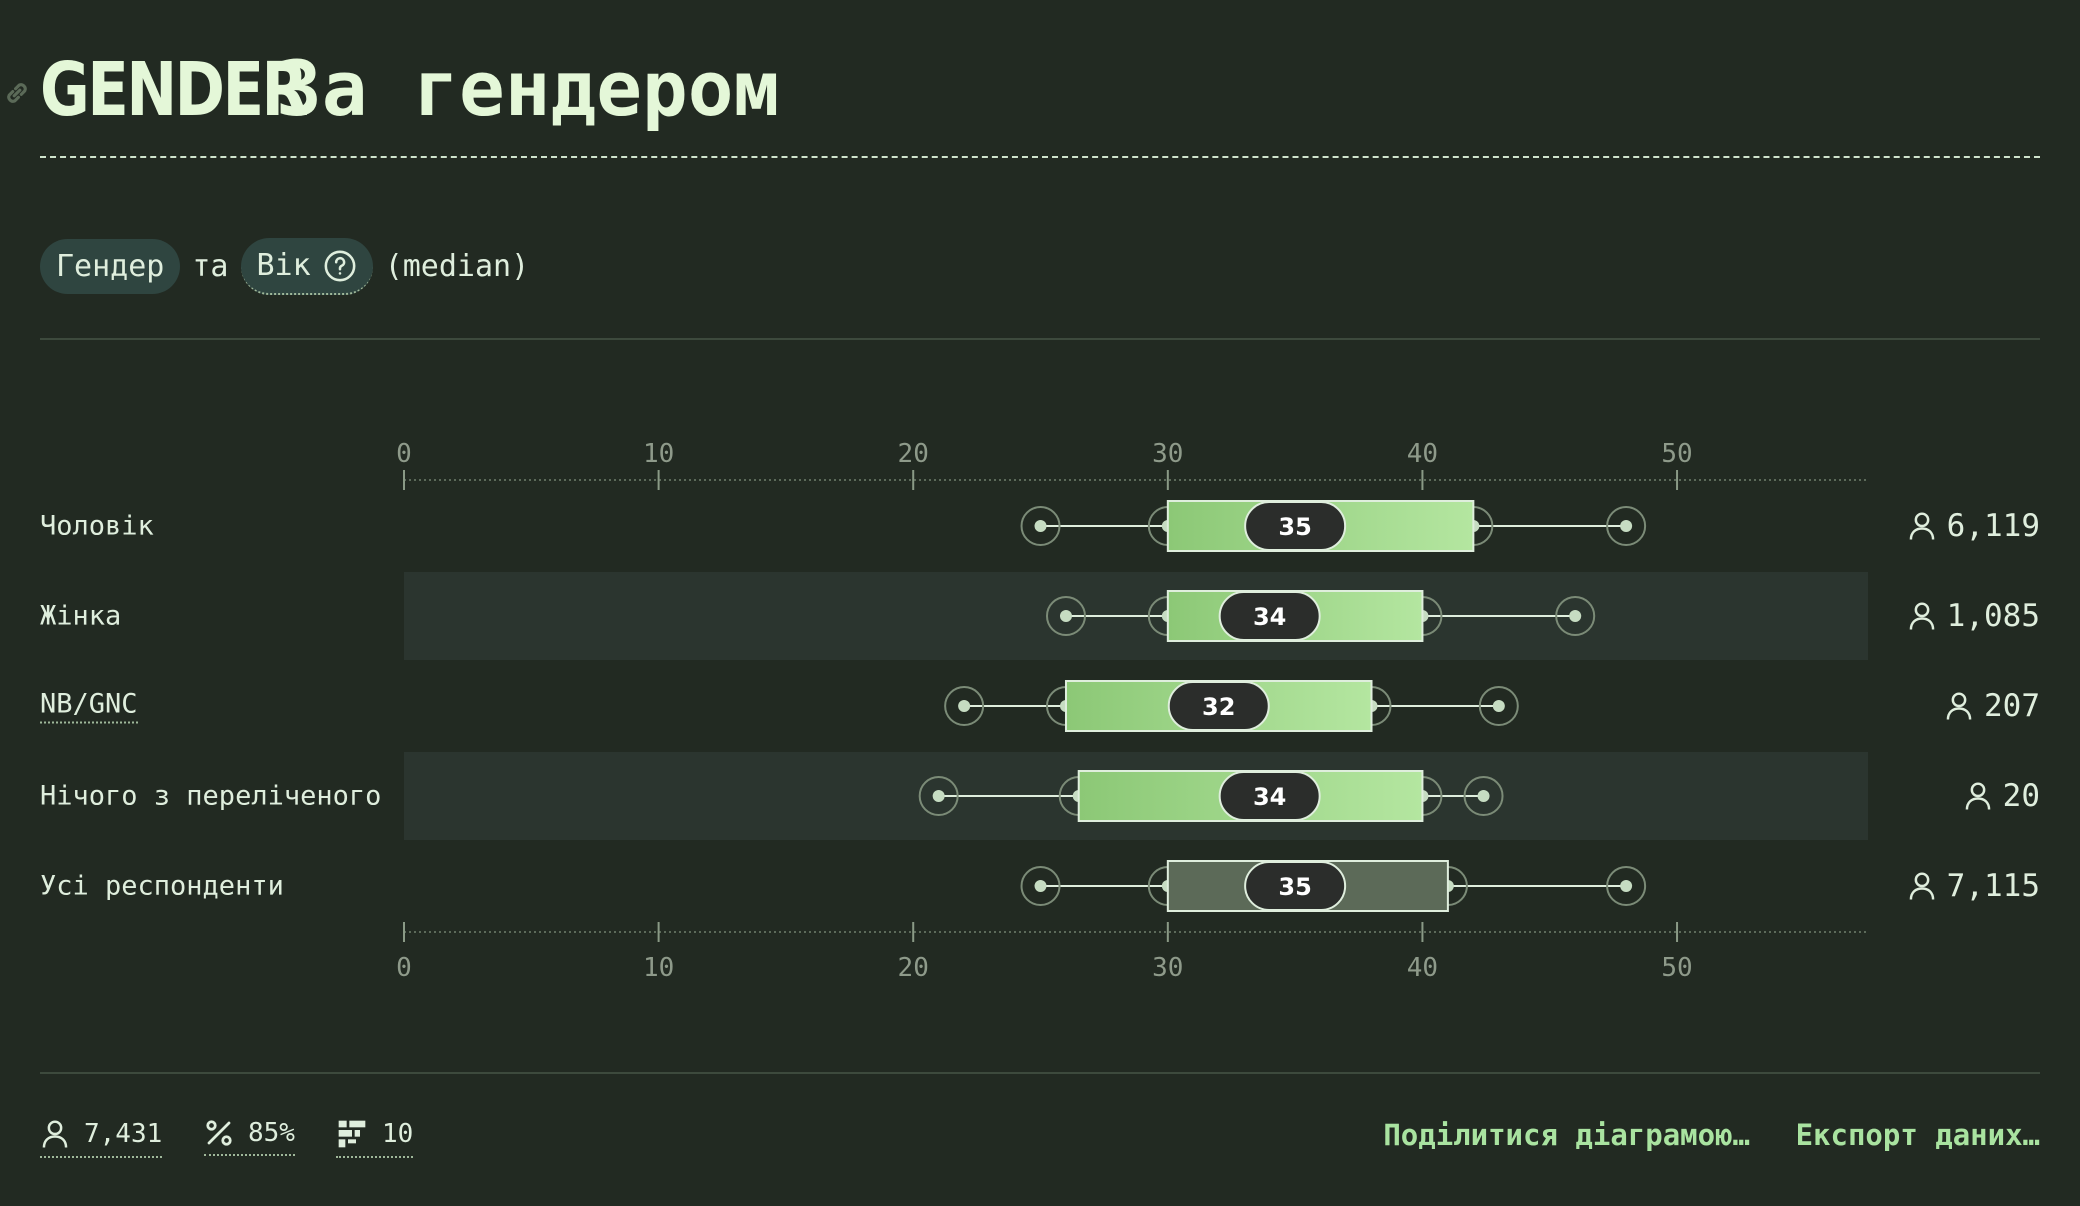 The width and height of the screenshot is (2080, 1206). What do you see at coordinates (1993, 526) in the screenshot?
I see `row-count-value: 6,119` at bounding box center [1993, 526].